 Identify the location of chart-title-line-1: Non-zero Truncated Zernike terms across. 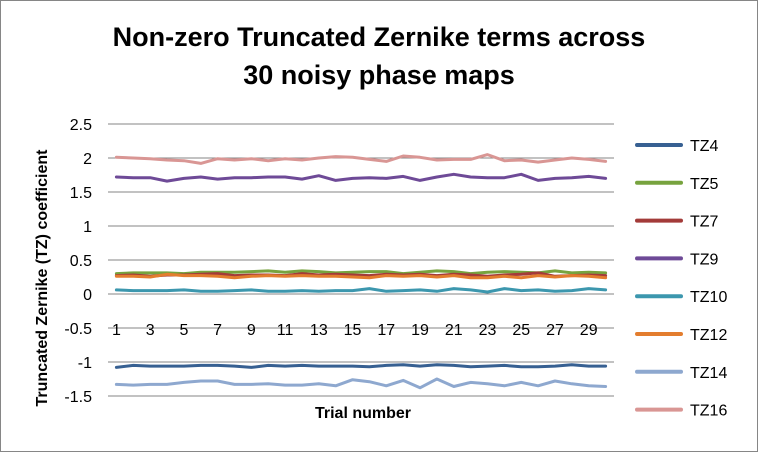
(379, 37).